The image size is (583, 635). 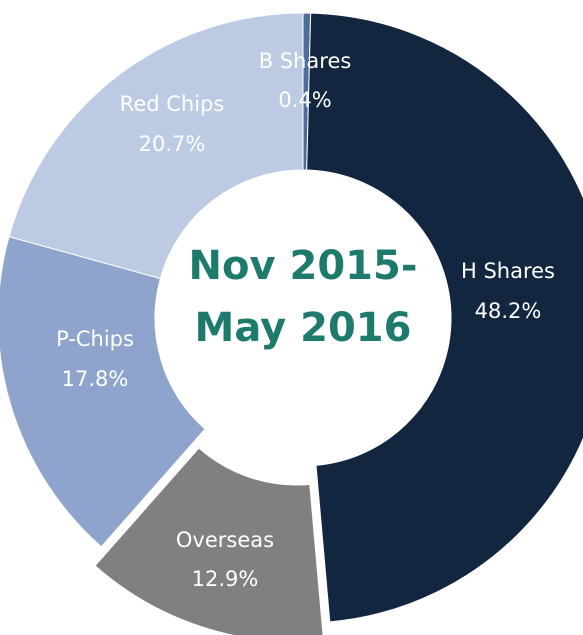 I want to click on slice-name: Red Chips, so click(x=172, y=104).